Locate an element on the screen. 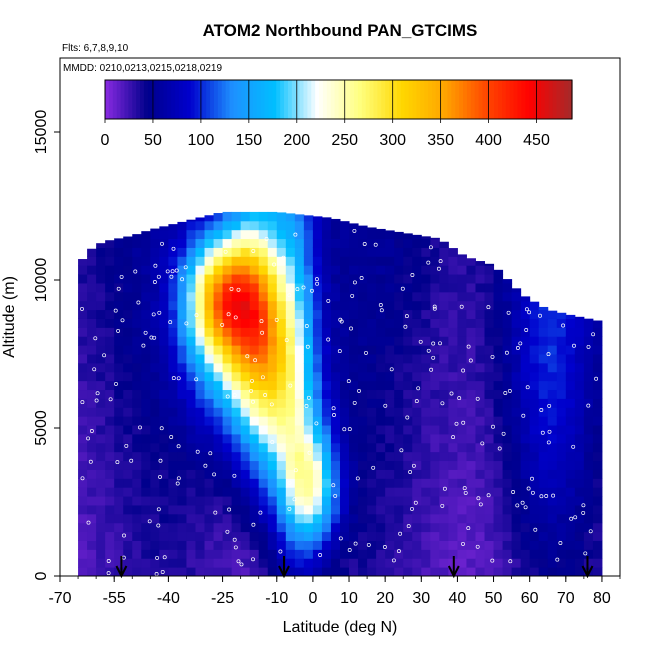 The height and width of the screenshot is (650, 650). heat-cell-2089 is located at coordinates (570, 421).